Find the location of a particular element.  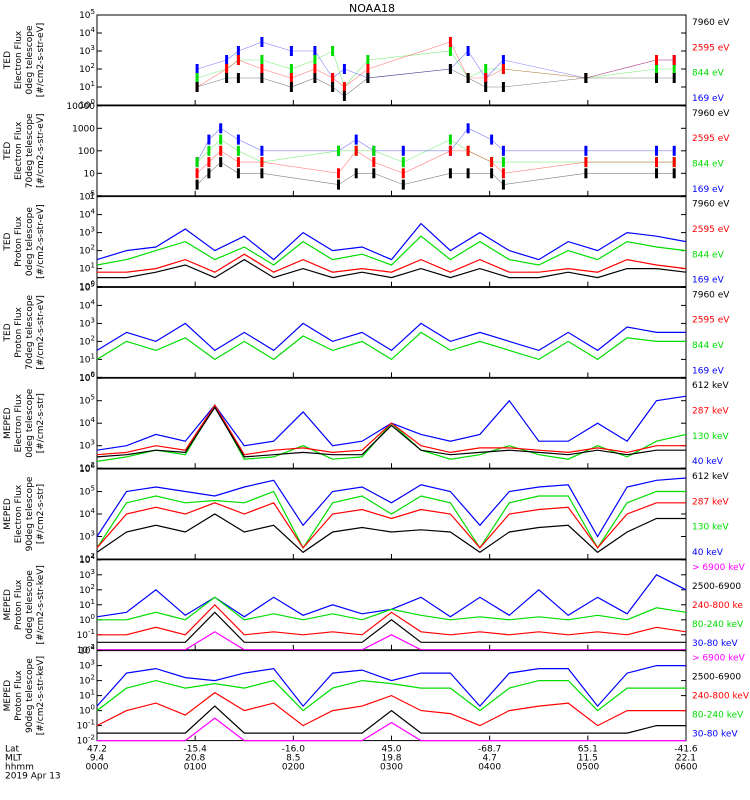

y-tick-label: 10000 is located at coordinates (80, 107).